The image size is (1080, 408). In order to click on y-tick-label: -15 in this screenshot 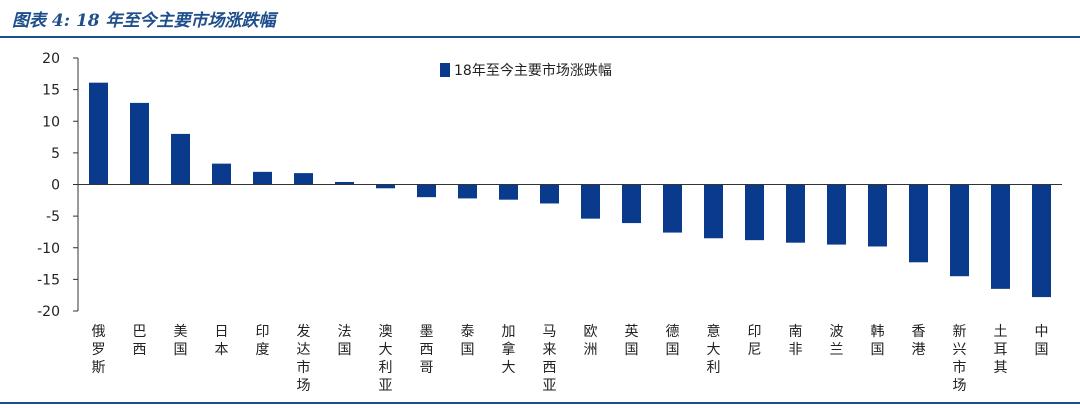, I will do `click(48, 280)`.